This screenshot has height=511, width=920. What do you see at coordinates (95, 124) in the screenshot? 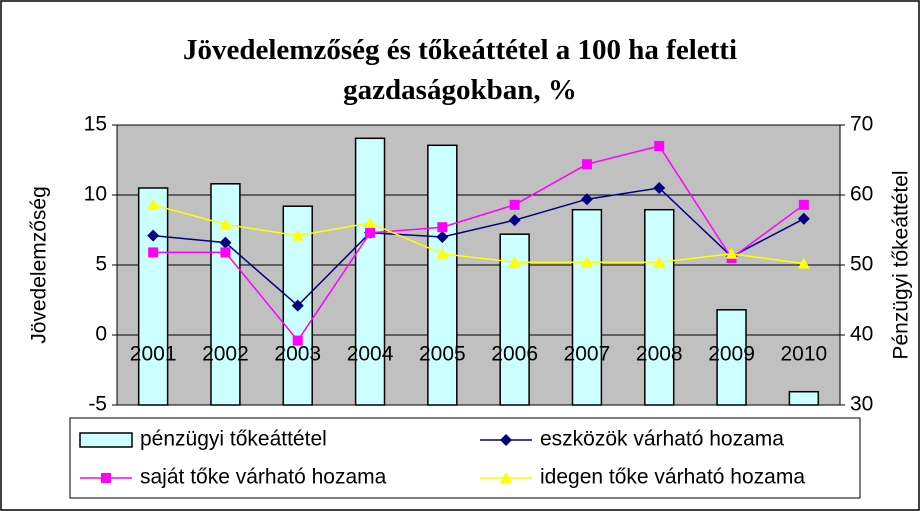
I see `y-tick-label: 15` at bounding box center [95, 124].